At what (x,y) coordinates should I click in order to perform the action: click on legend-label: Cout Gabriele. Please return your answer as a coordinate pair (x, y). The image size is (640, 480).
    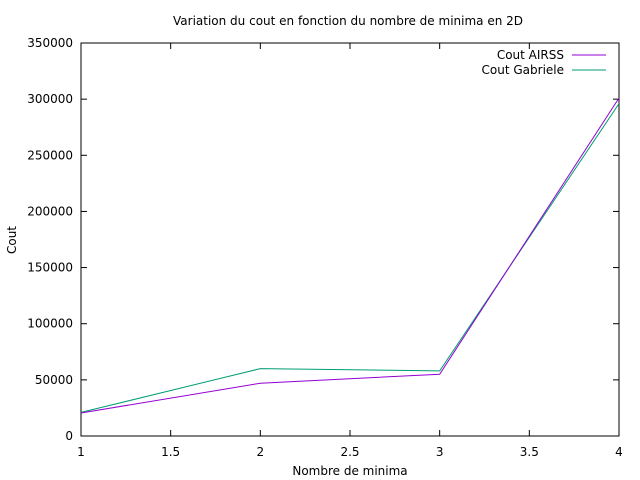
    Looking at the image, I should click on (523, 70).